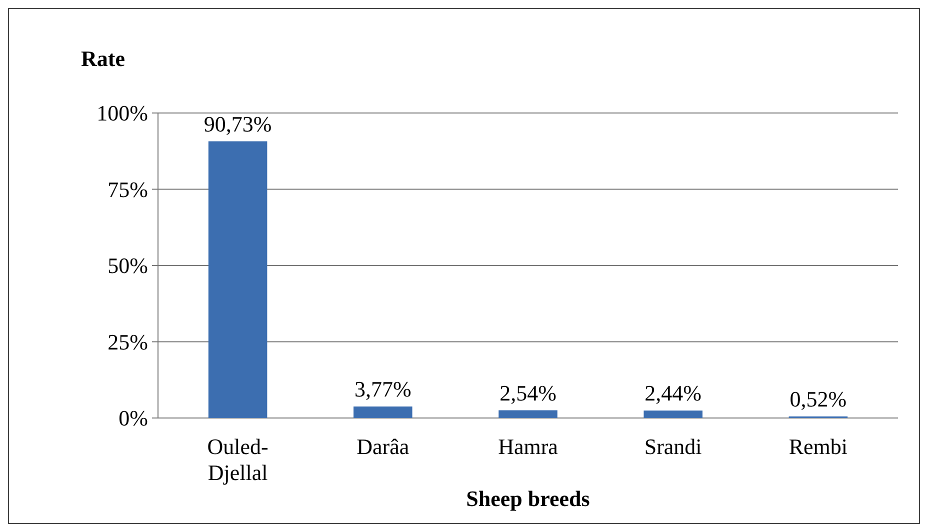 This screenshot has height=532, width=928. I want to click on data-label: 3,77%, so click(383, 389).